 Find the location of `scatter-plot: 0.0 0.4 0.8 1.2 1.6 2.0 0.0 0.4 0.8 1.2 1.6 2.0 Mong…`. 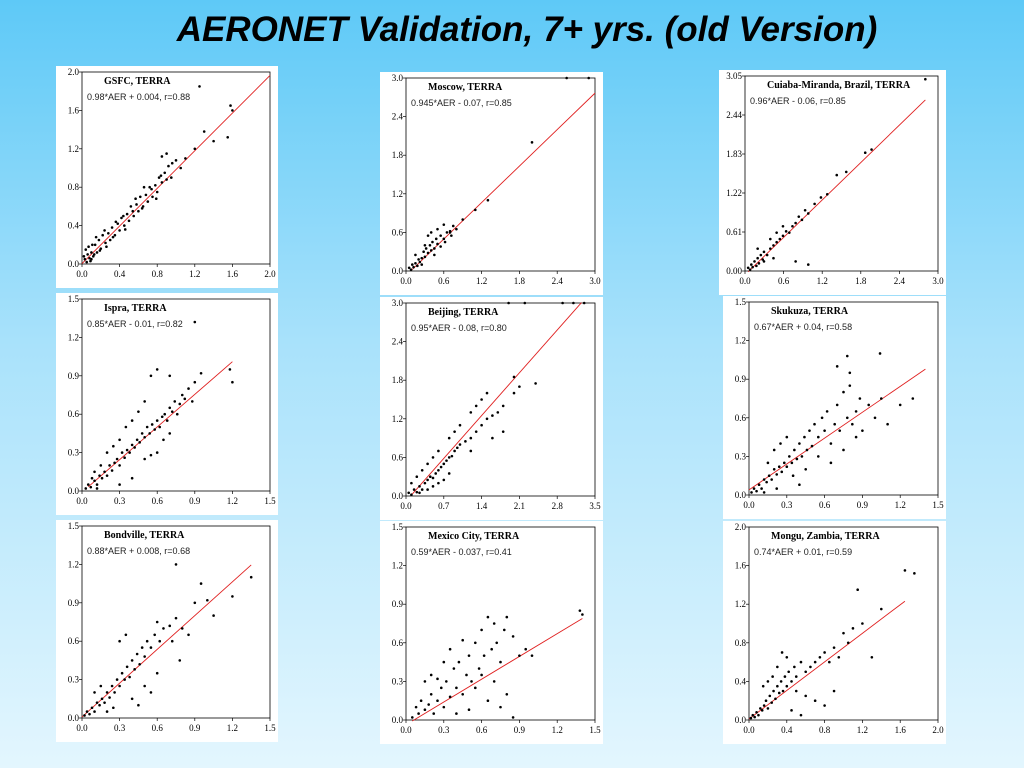

scatter-plot: 0.0 0.4 0.8 1.2 1.6 2.0 0.0 0.4 0.8 1.2 1.6 2.0 Mong… is located at coordinates (839, 628).